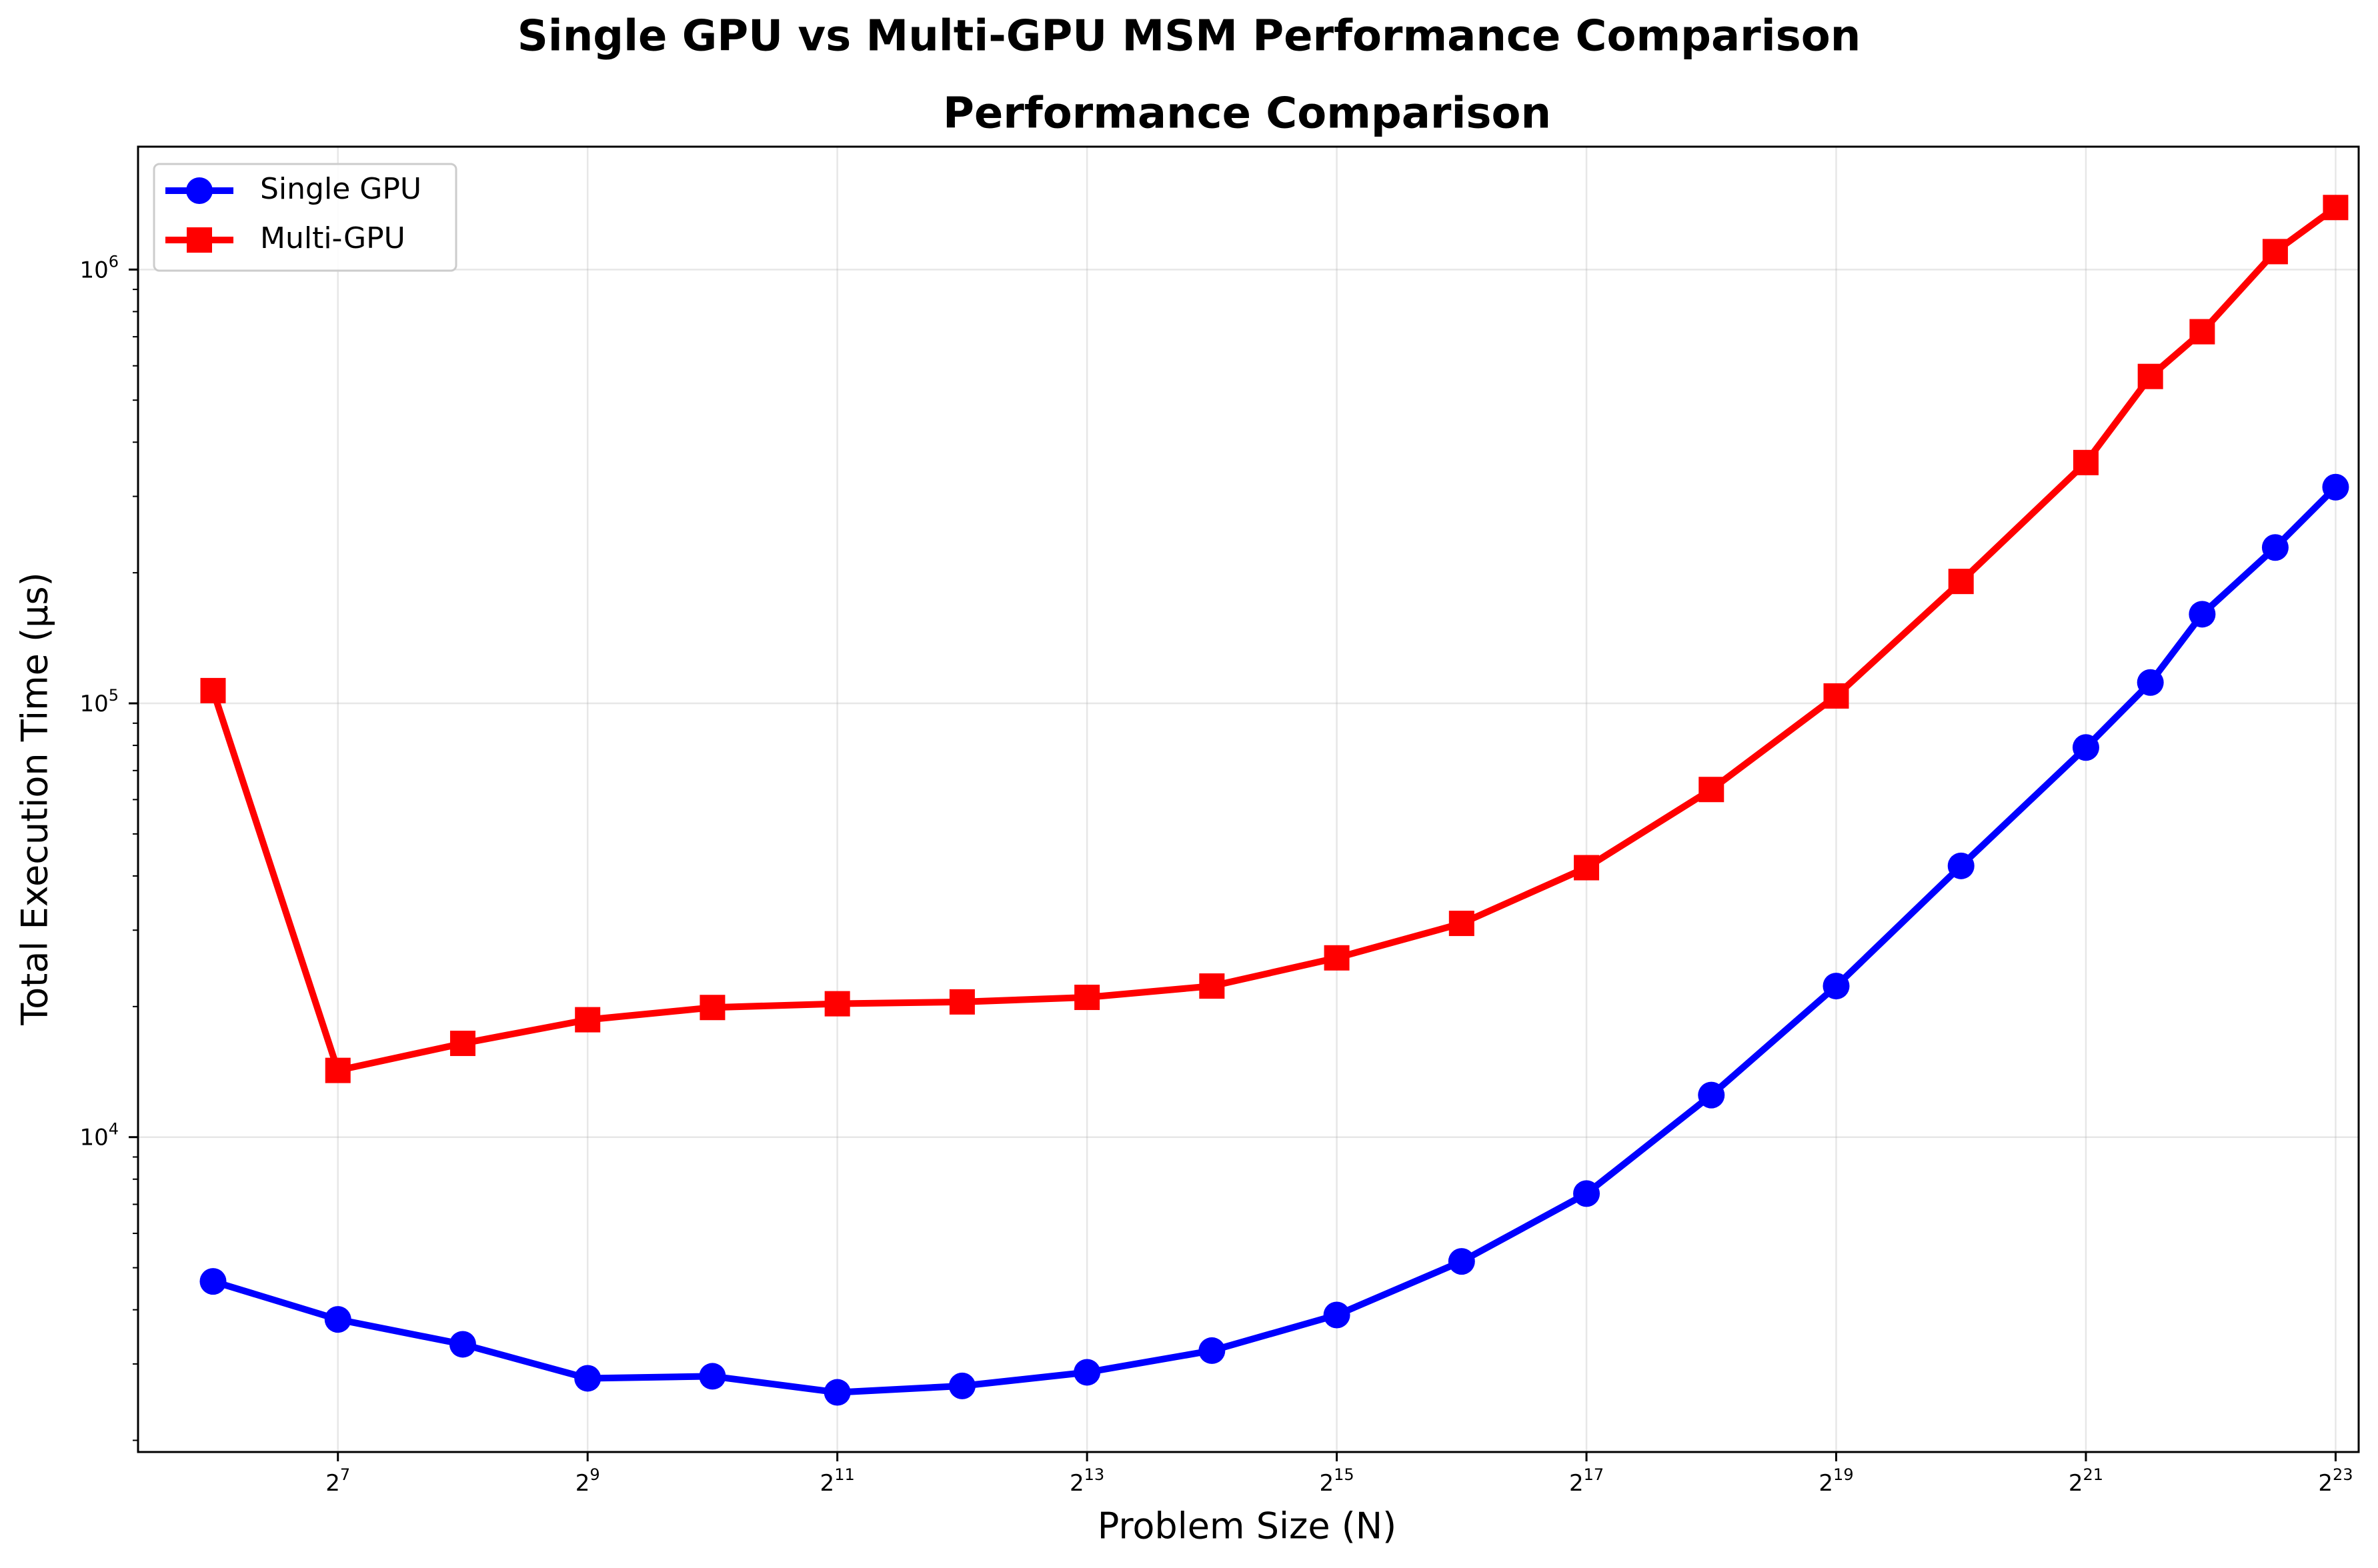 This screenshot has width=2378, height=1568. Describe the element at coordinates (99, 701) in the screenshot. I see `y-tick-label: 10⁵` at that location.